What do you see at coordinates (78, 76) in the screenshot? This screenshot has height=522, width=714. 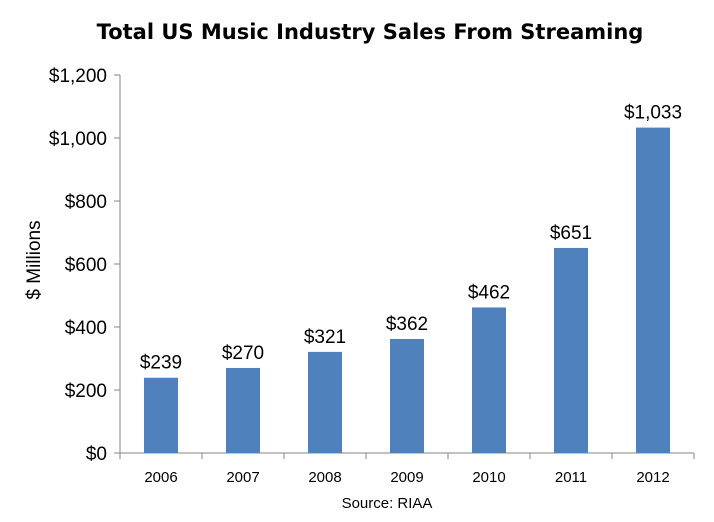 I see `y-tick-label: $1,200` at bounding box center [78, 76].